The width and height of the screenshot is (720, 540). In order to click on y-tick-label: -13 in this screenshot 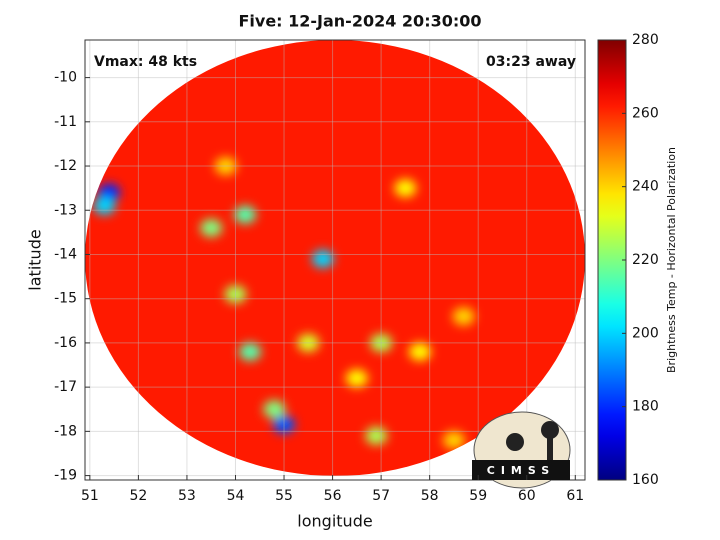, I will do `click(65, 210)`.